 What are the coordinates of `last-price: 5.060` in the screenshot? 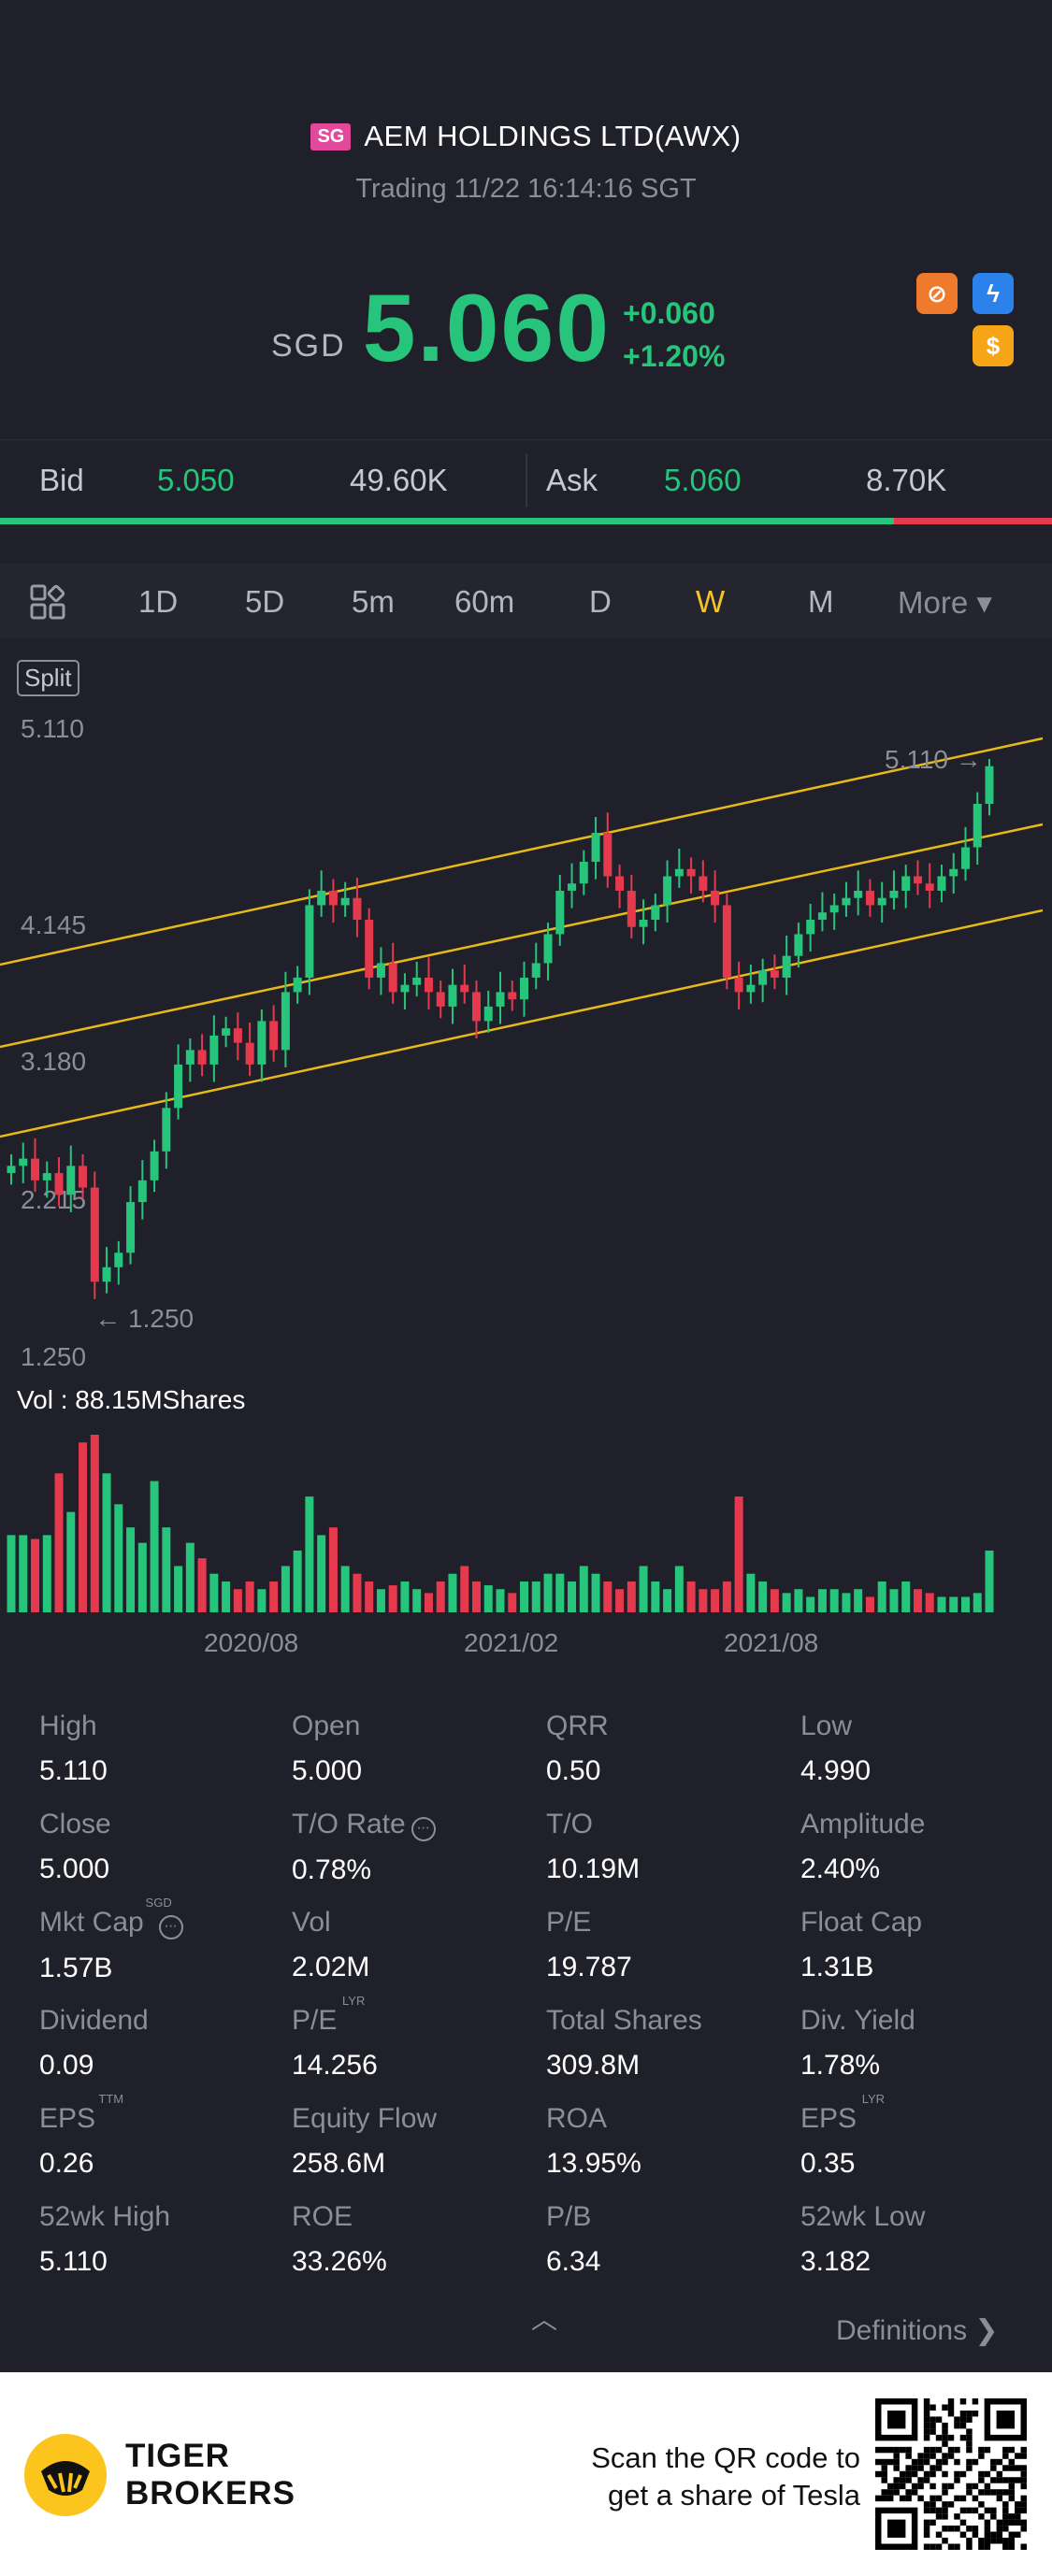 It's located at (486, 328).